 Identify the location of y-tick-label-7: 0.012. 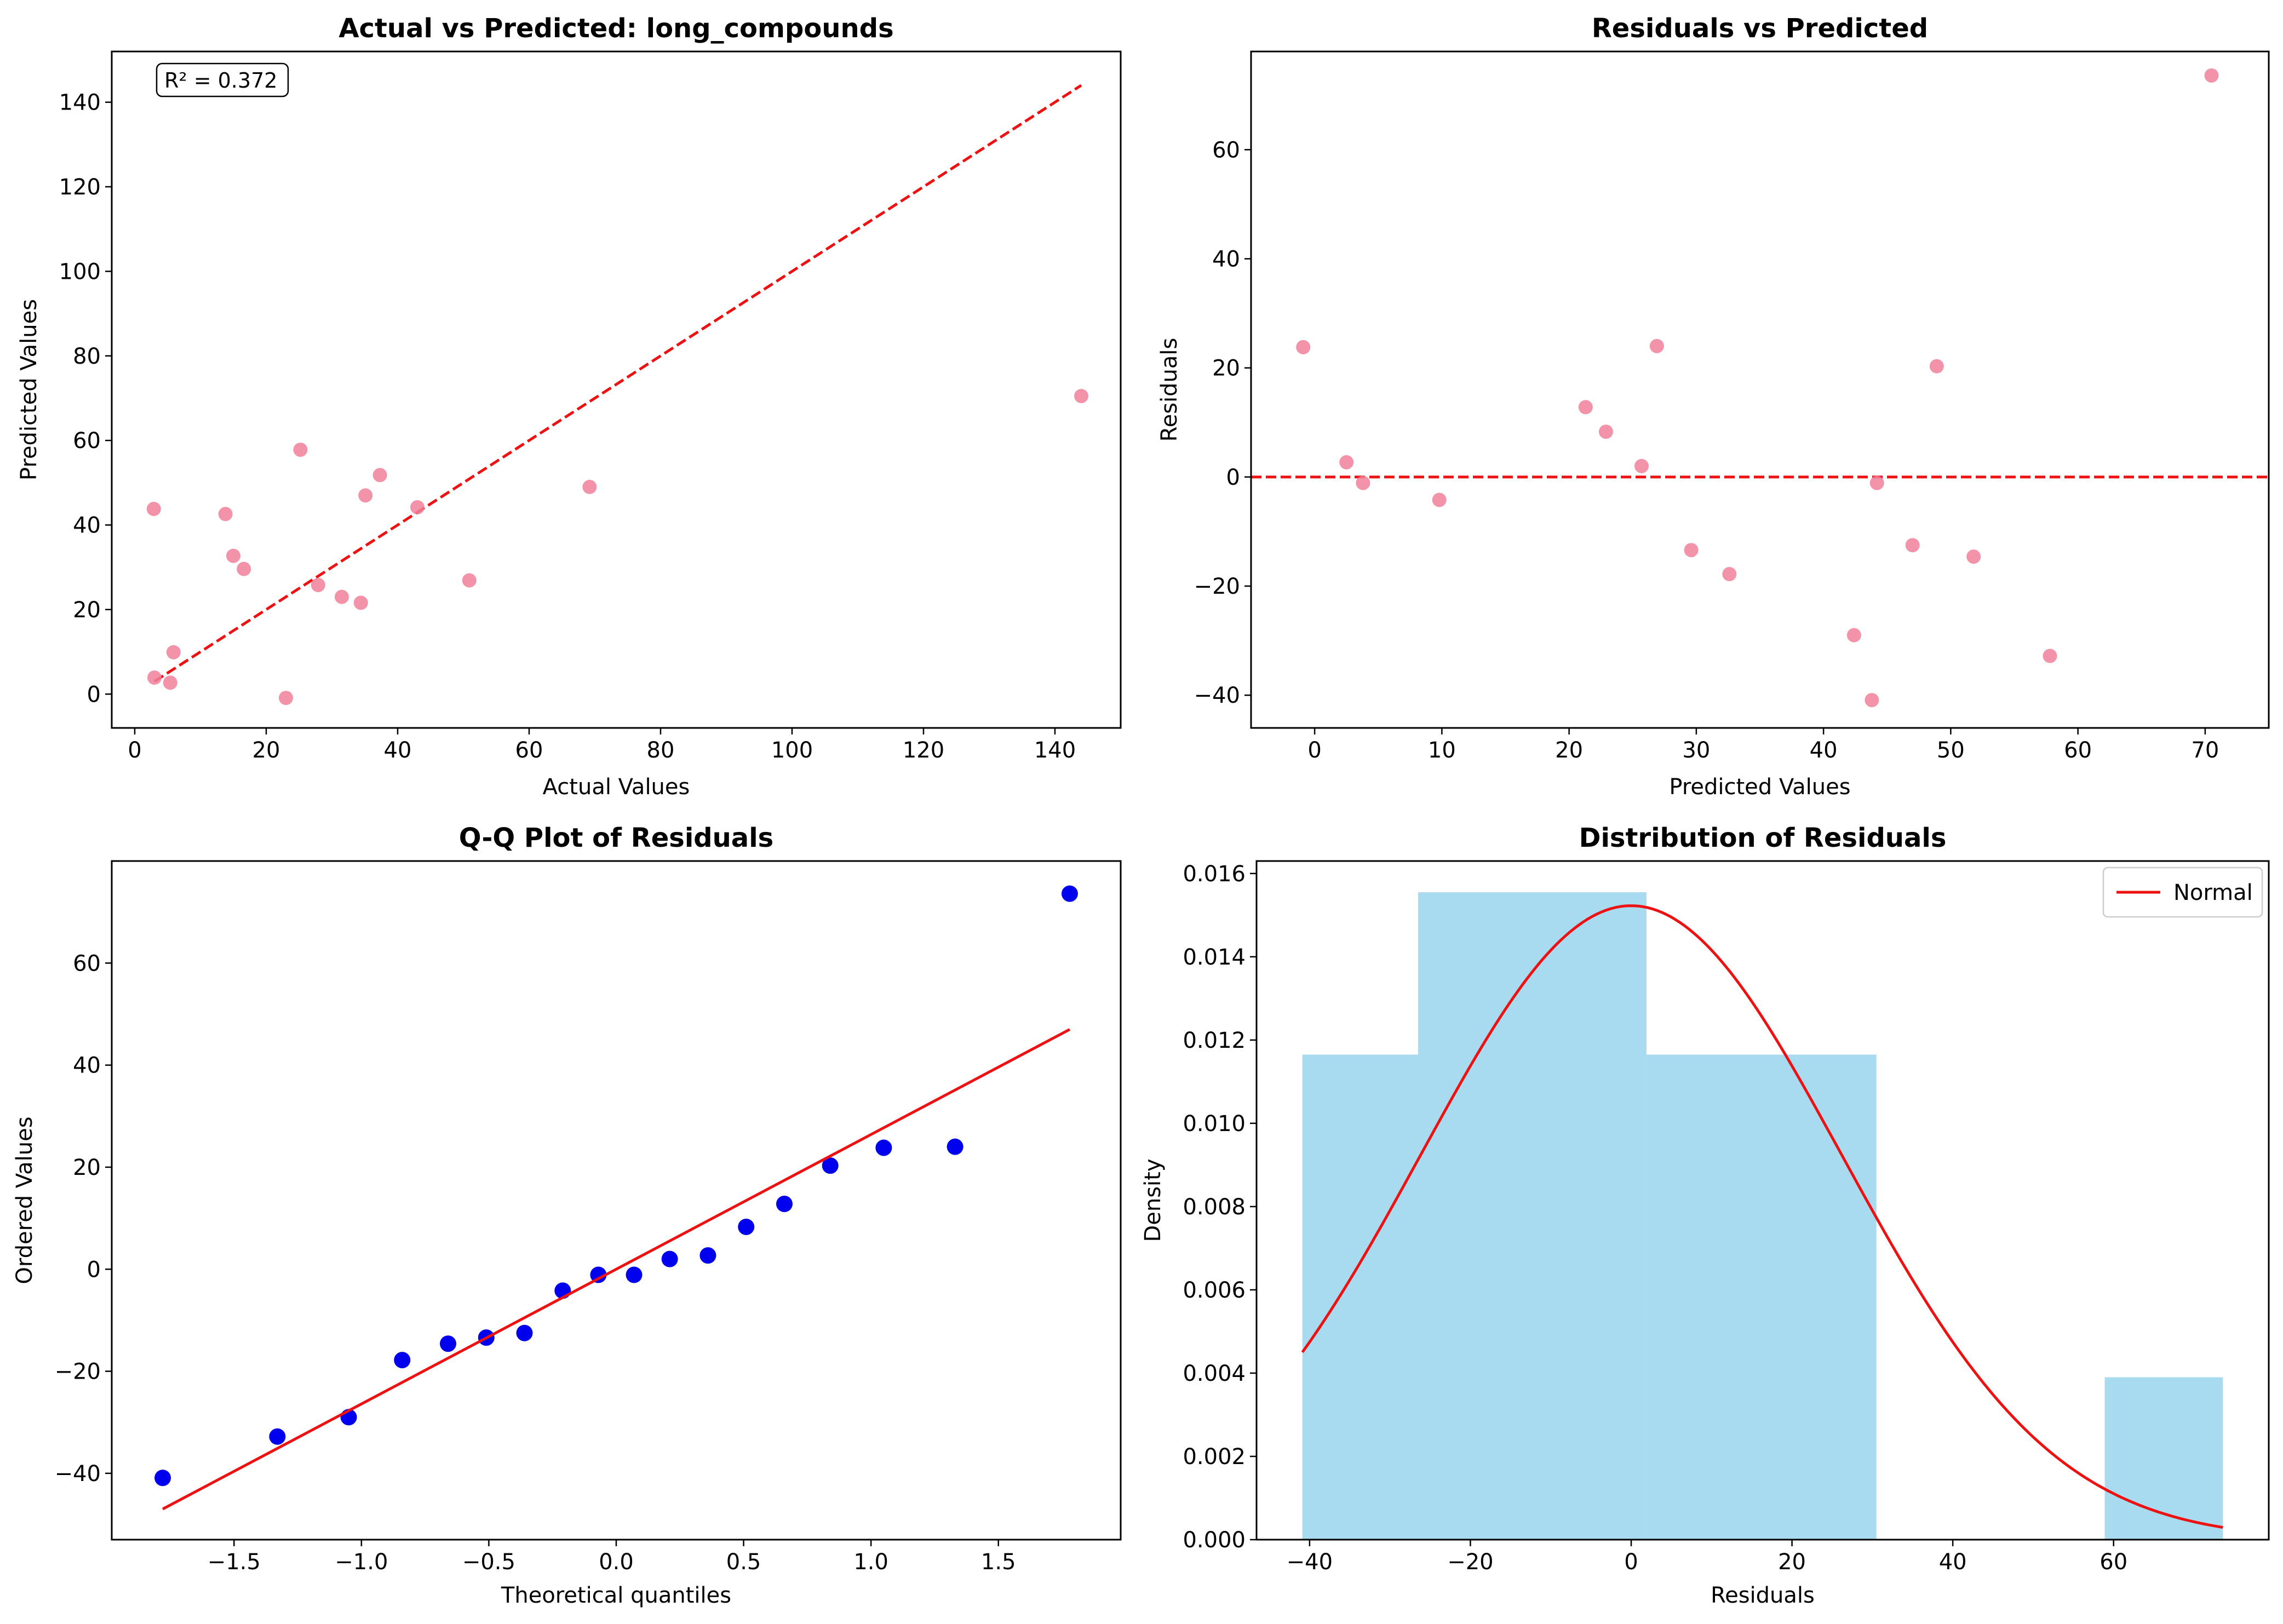
(1215, 1040).